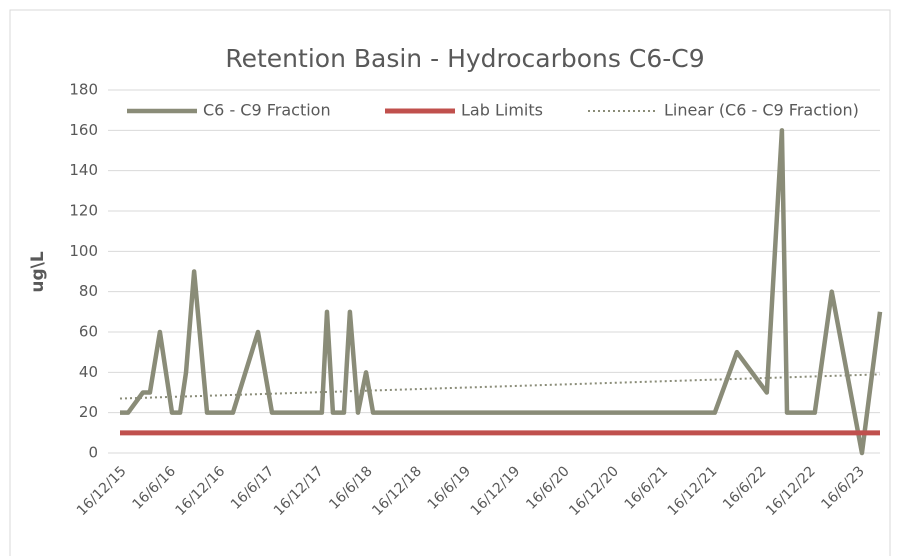  Describe the element at coordinates (500, 386) in the screenshot. I see `series-line` at that location.